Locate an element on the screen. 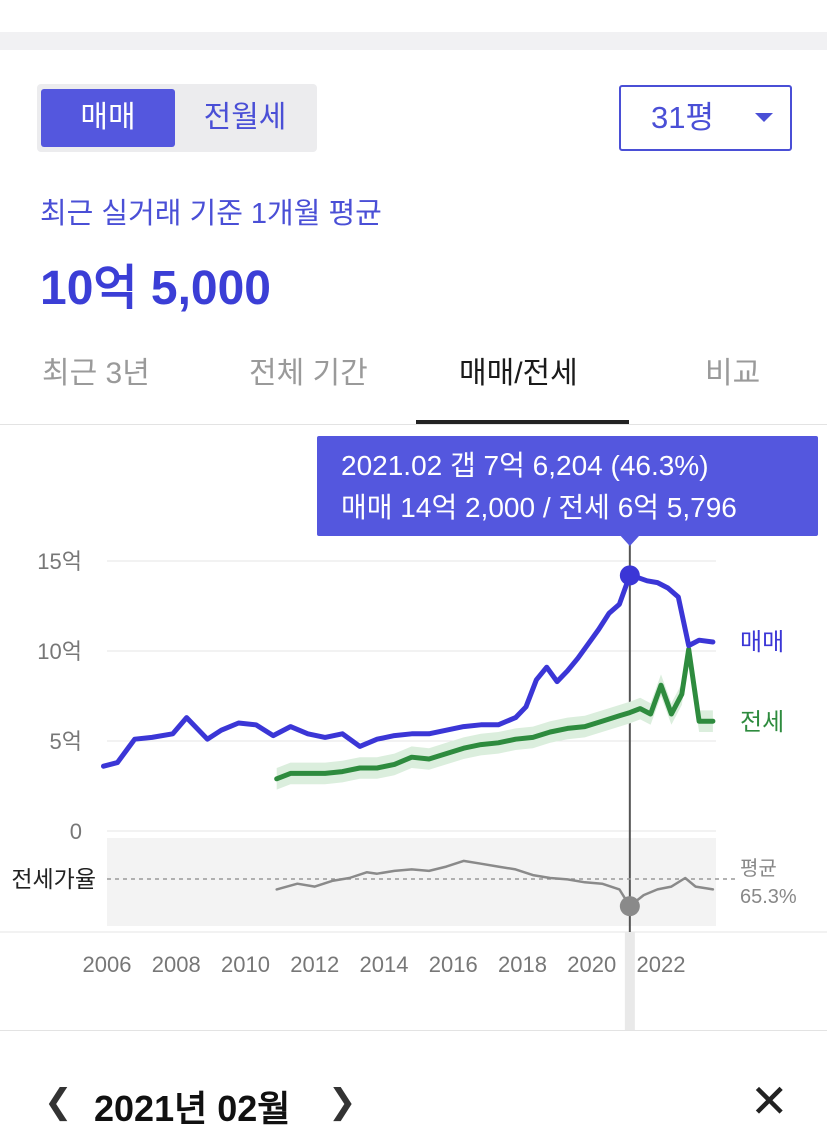 This screenshot has height=1136, width=827. selected-month-label: 2021년 02월 is located at coordinates (192, 1108).